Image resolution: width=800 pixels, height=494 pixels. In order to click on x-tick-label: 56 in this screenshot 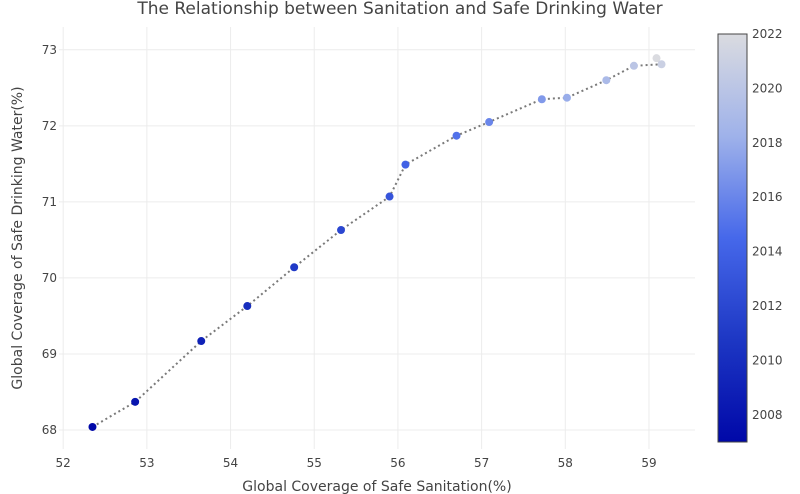, I will do `click(397, 463)`.